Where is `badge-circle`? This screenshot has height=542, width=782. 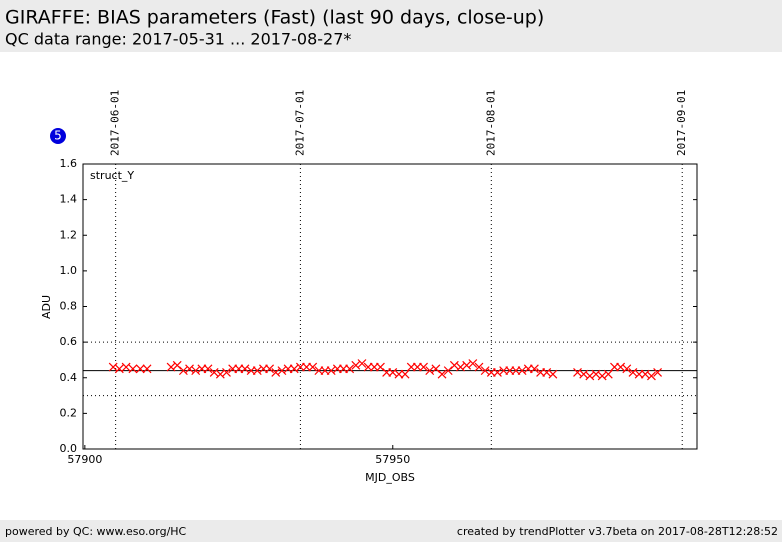 badge-circle is located at coordinates (58, 136).